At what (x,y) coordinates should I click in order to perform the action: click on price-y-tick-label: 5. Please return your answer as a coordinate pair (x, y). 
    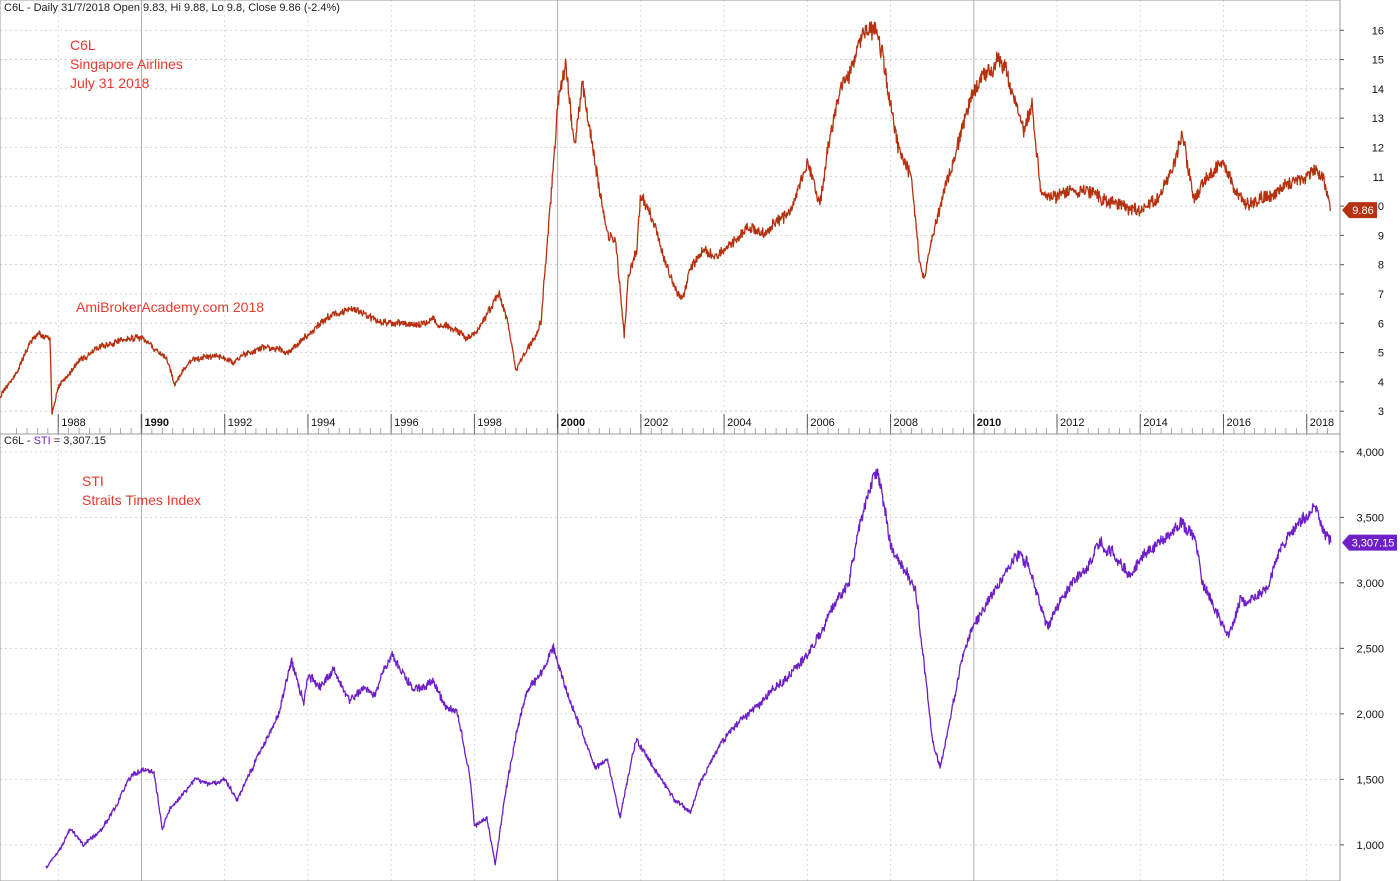
    Looking at the image, I should click on (1381, 354).